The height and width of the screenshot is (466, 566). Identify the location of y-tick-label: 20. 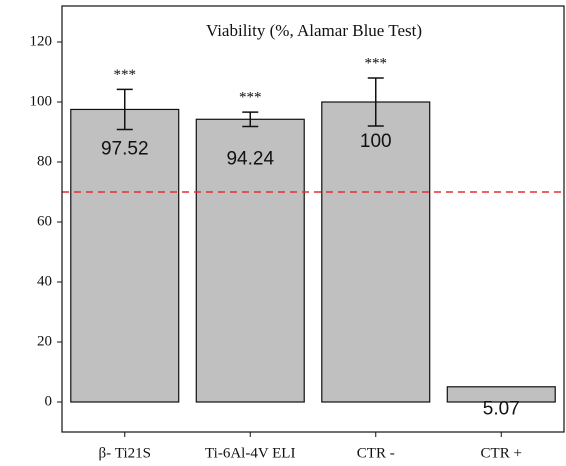
(44, 341).